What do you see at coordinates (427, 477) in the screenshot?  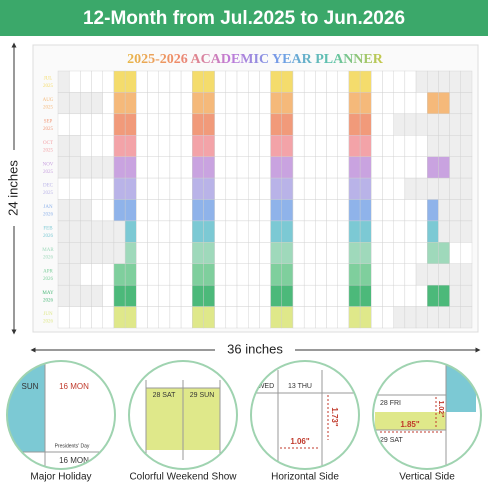 I see `feature-label: Vertical Side` at bounding box center [427, 477].